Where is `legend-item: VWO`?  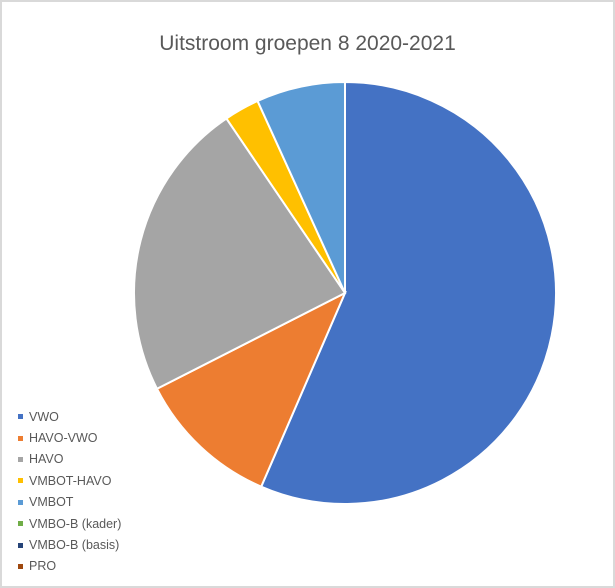 legend-item: VWO is located at coordinates (69, 416).